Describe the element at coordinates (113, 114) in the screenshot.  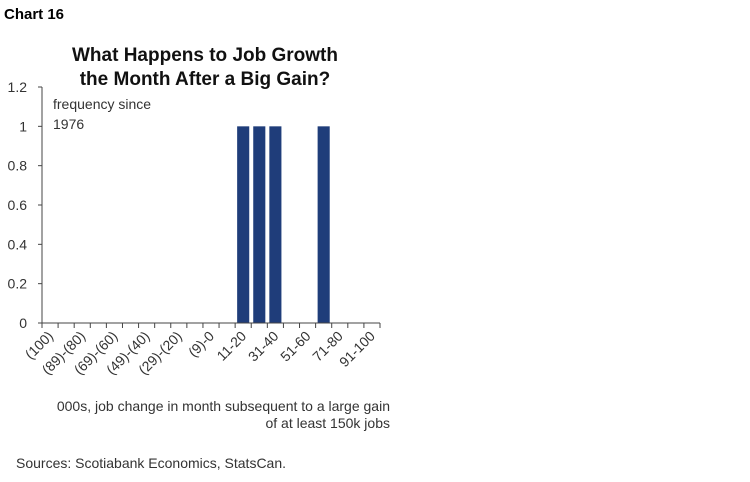
I see `unit-note: frequency since 1976` at that location.